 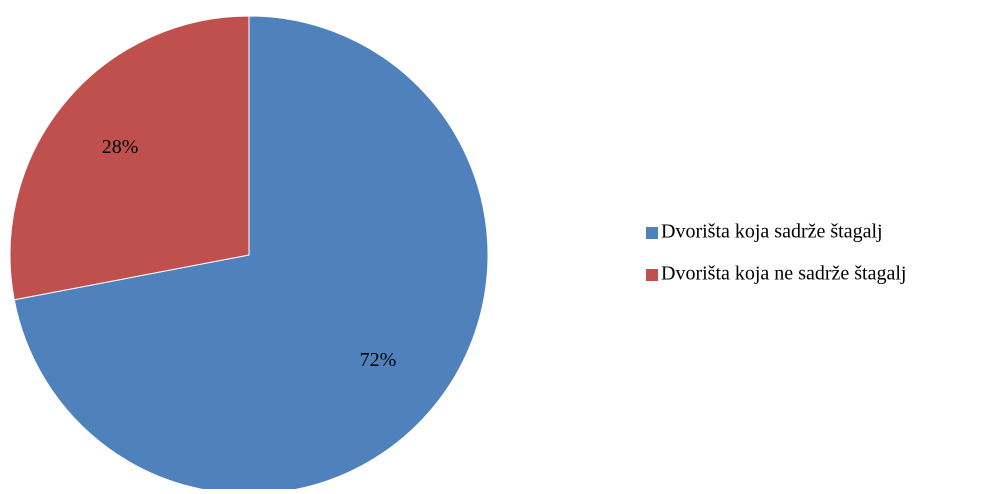 I want to click on pie-data-label-2: 28%, so click(x=120, y=147).